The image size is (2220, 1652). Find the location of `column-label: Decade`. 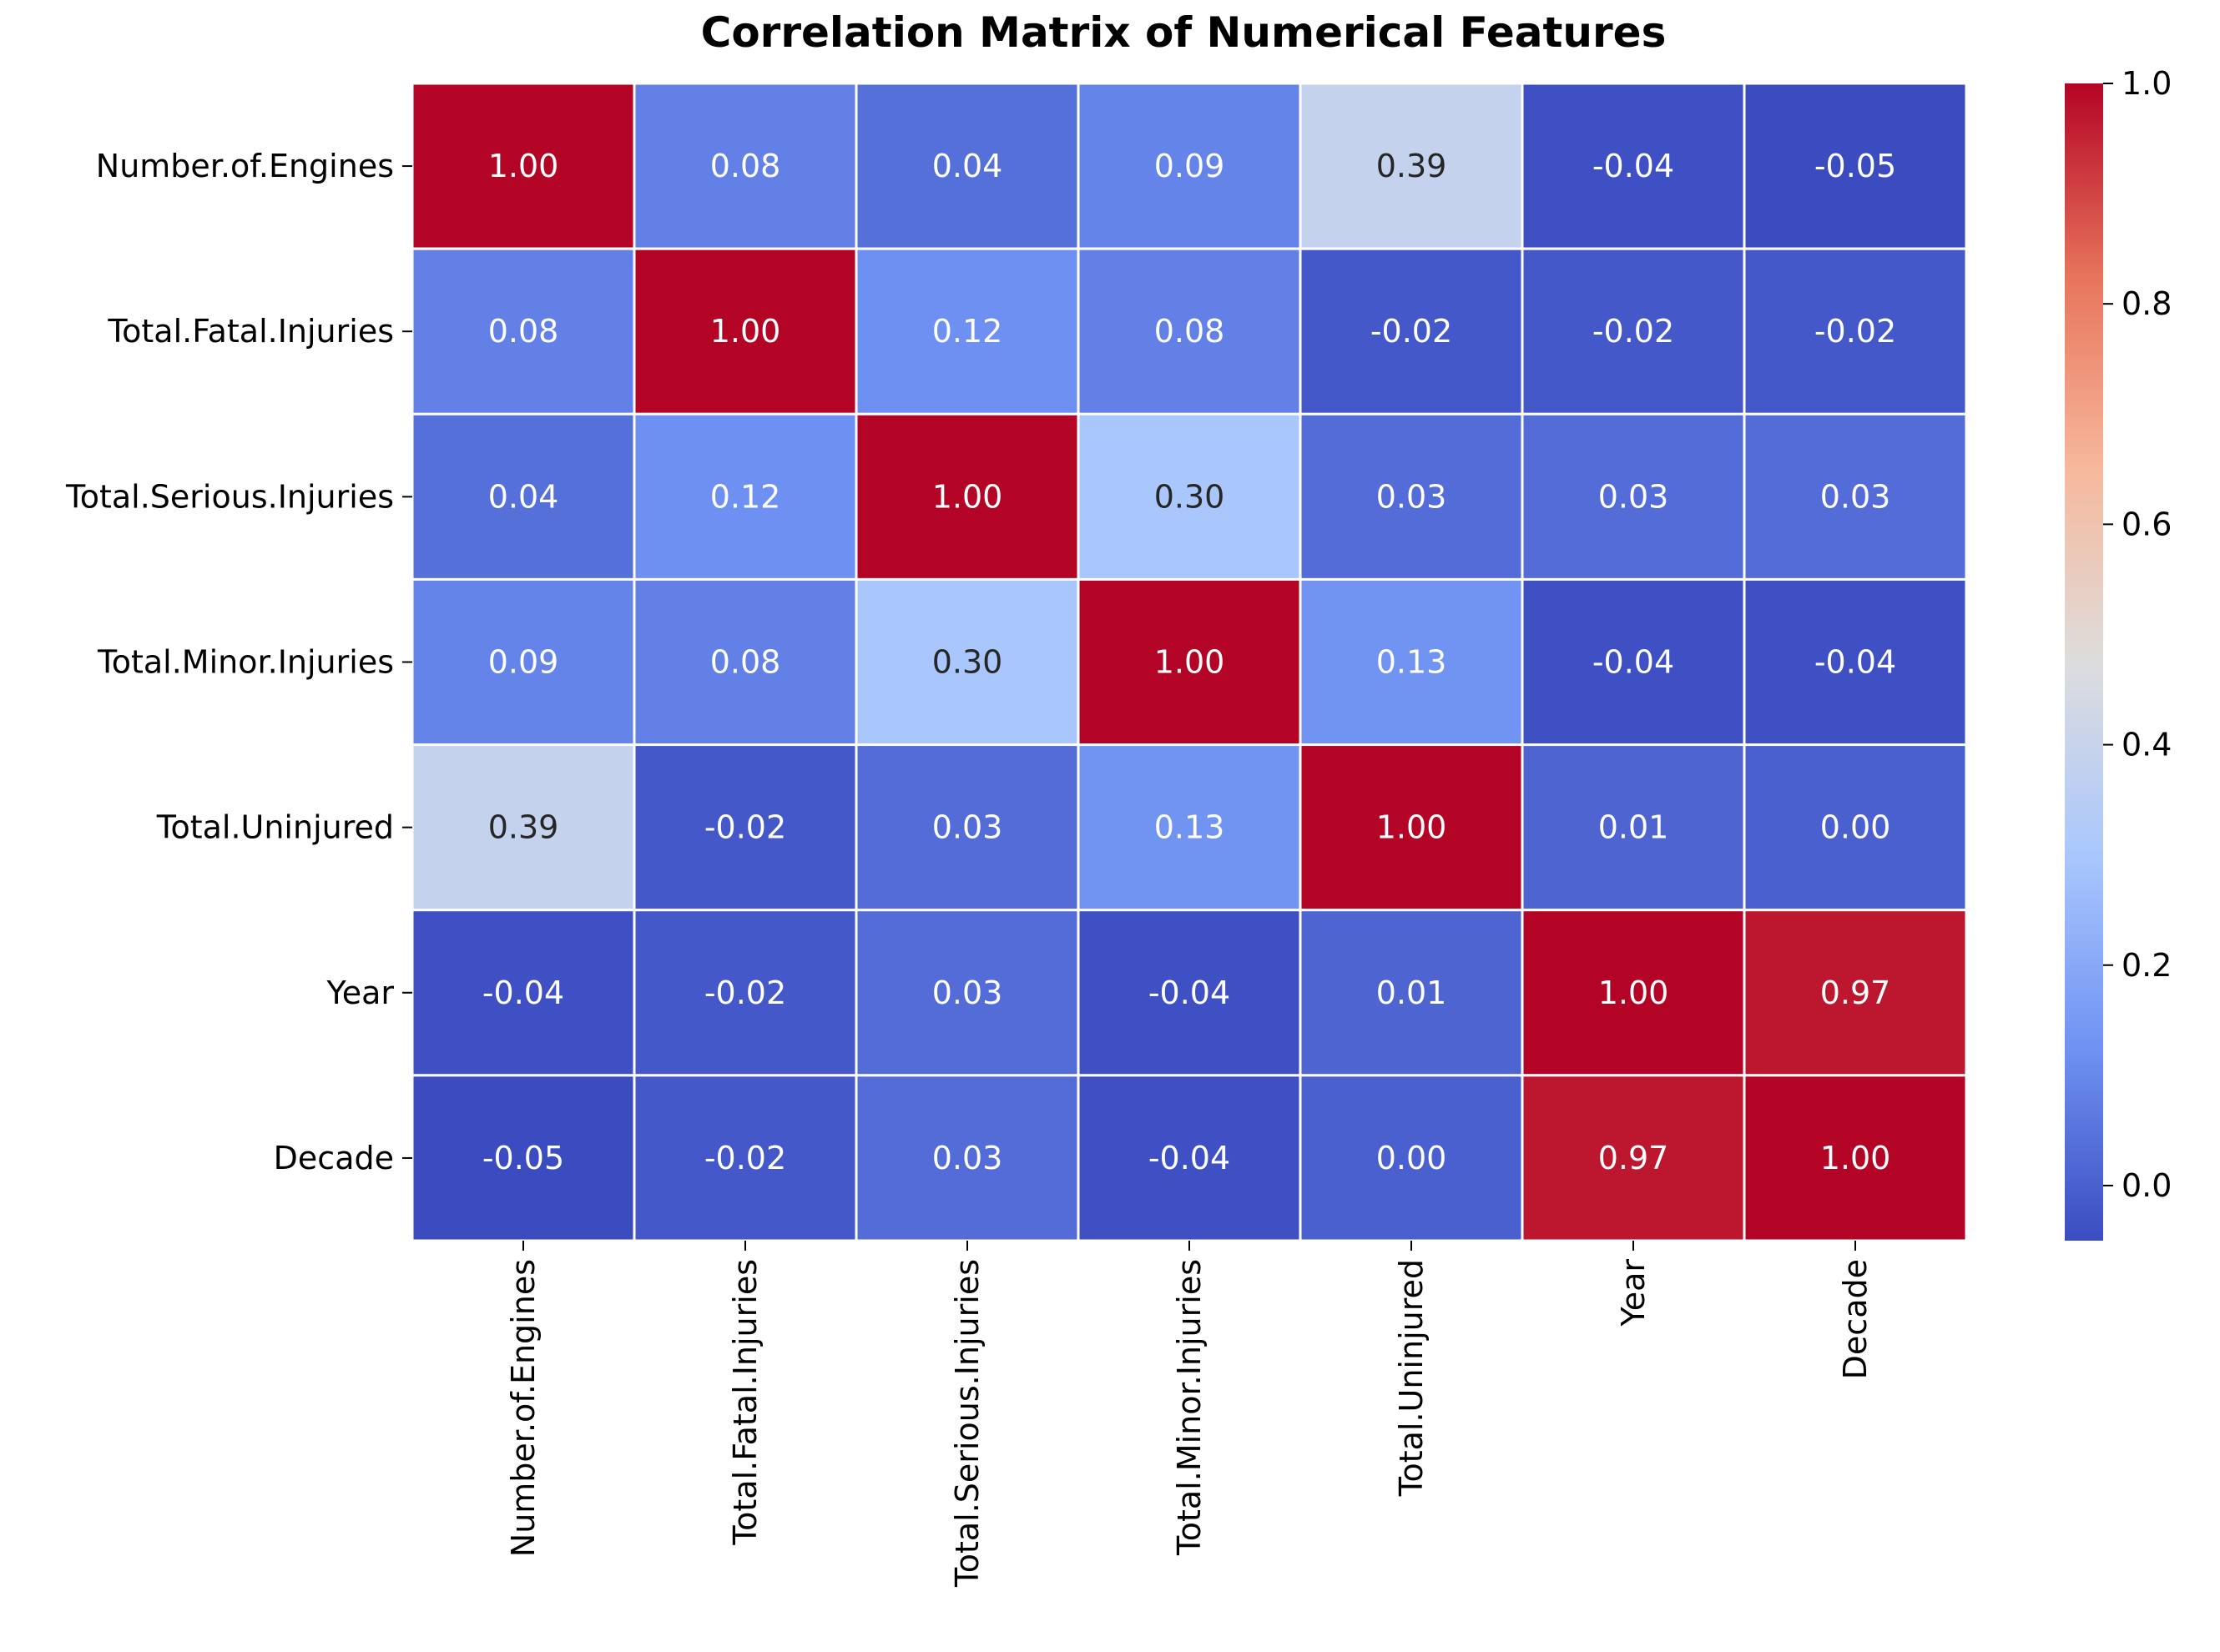

column-label: Decade is located at coordinates (1855, 1319).